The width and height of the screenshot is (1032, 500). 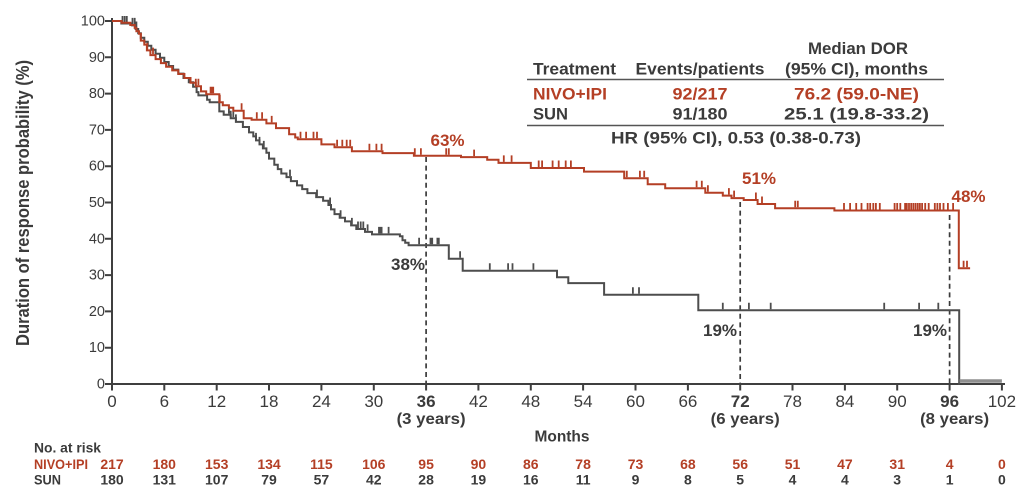 I want to click on svg-text: 18, so click(x=269, y=401).